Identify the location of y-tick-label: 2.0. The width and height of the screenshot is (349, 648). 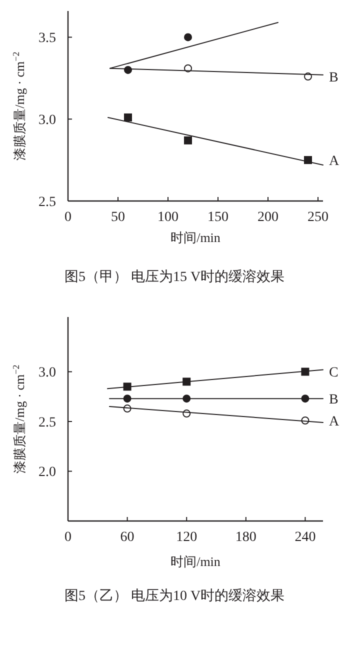
(47, 472).